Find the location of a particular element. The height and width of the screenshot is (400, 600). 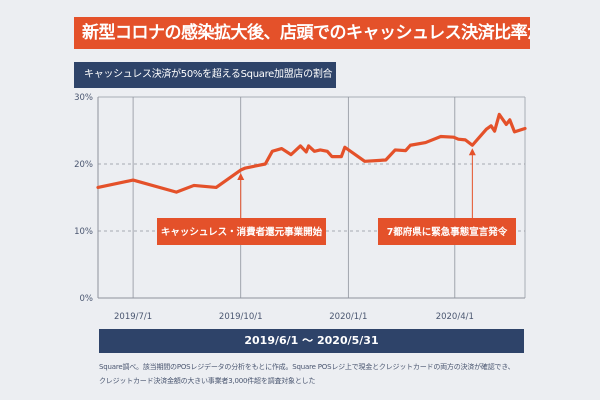

chart-title: 新型コロナの感染拡大後、店頭でのキャッシュレス決済比率が増加 is located at coordinates (302, 33).